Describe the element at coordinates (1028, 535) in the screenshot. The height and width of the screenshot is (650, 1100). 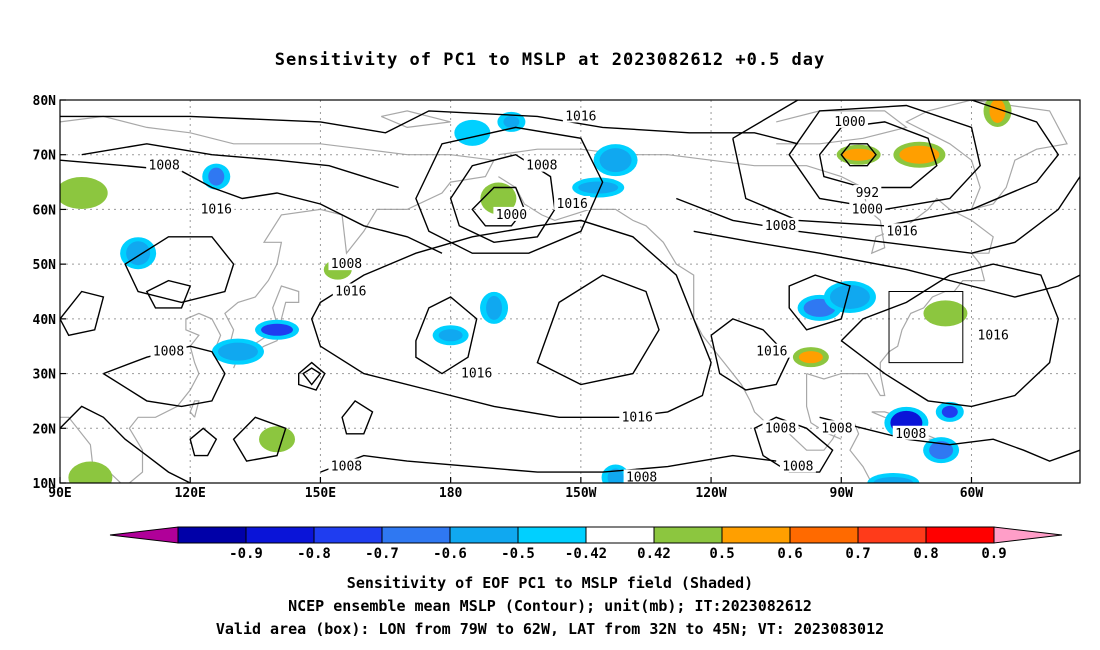
I see `colorbar-right-triangle` at that location.